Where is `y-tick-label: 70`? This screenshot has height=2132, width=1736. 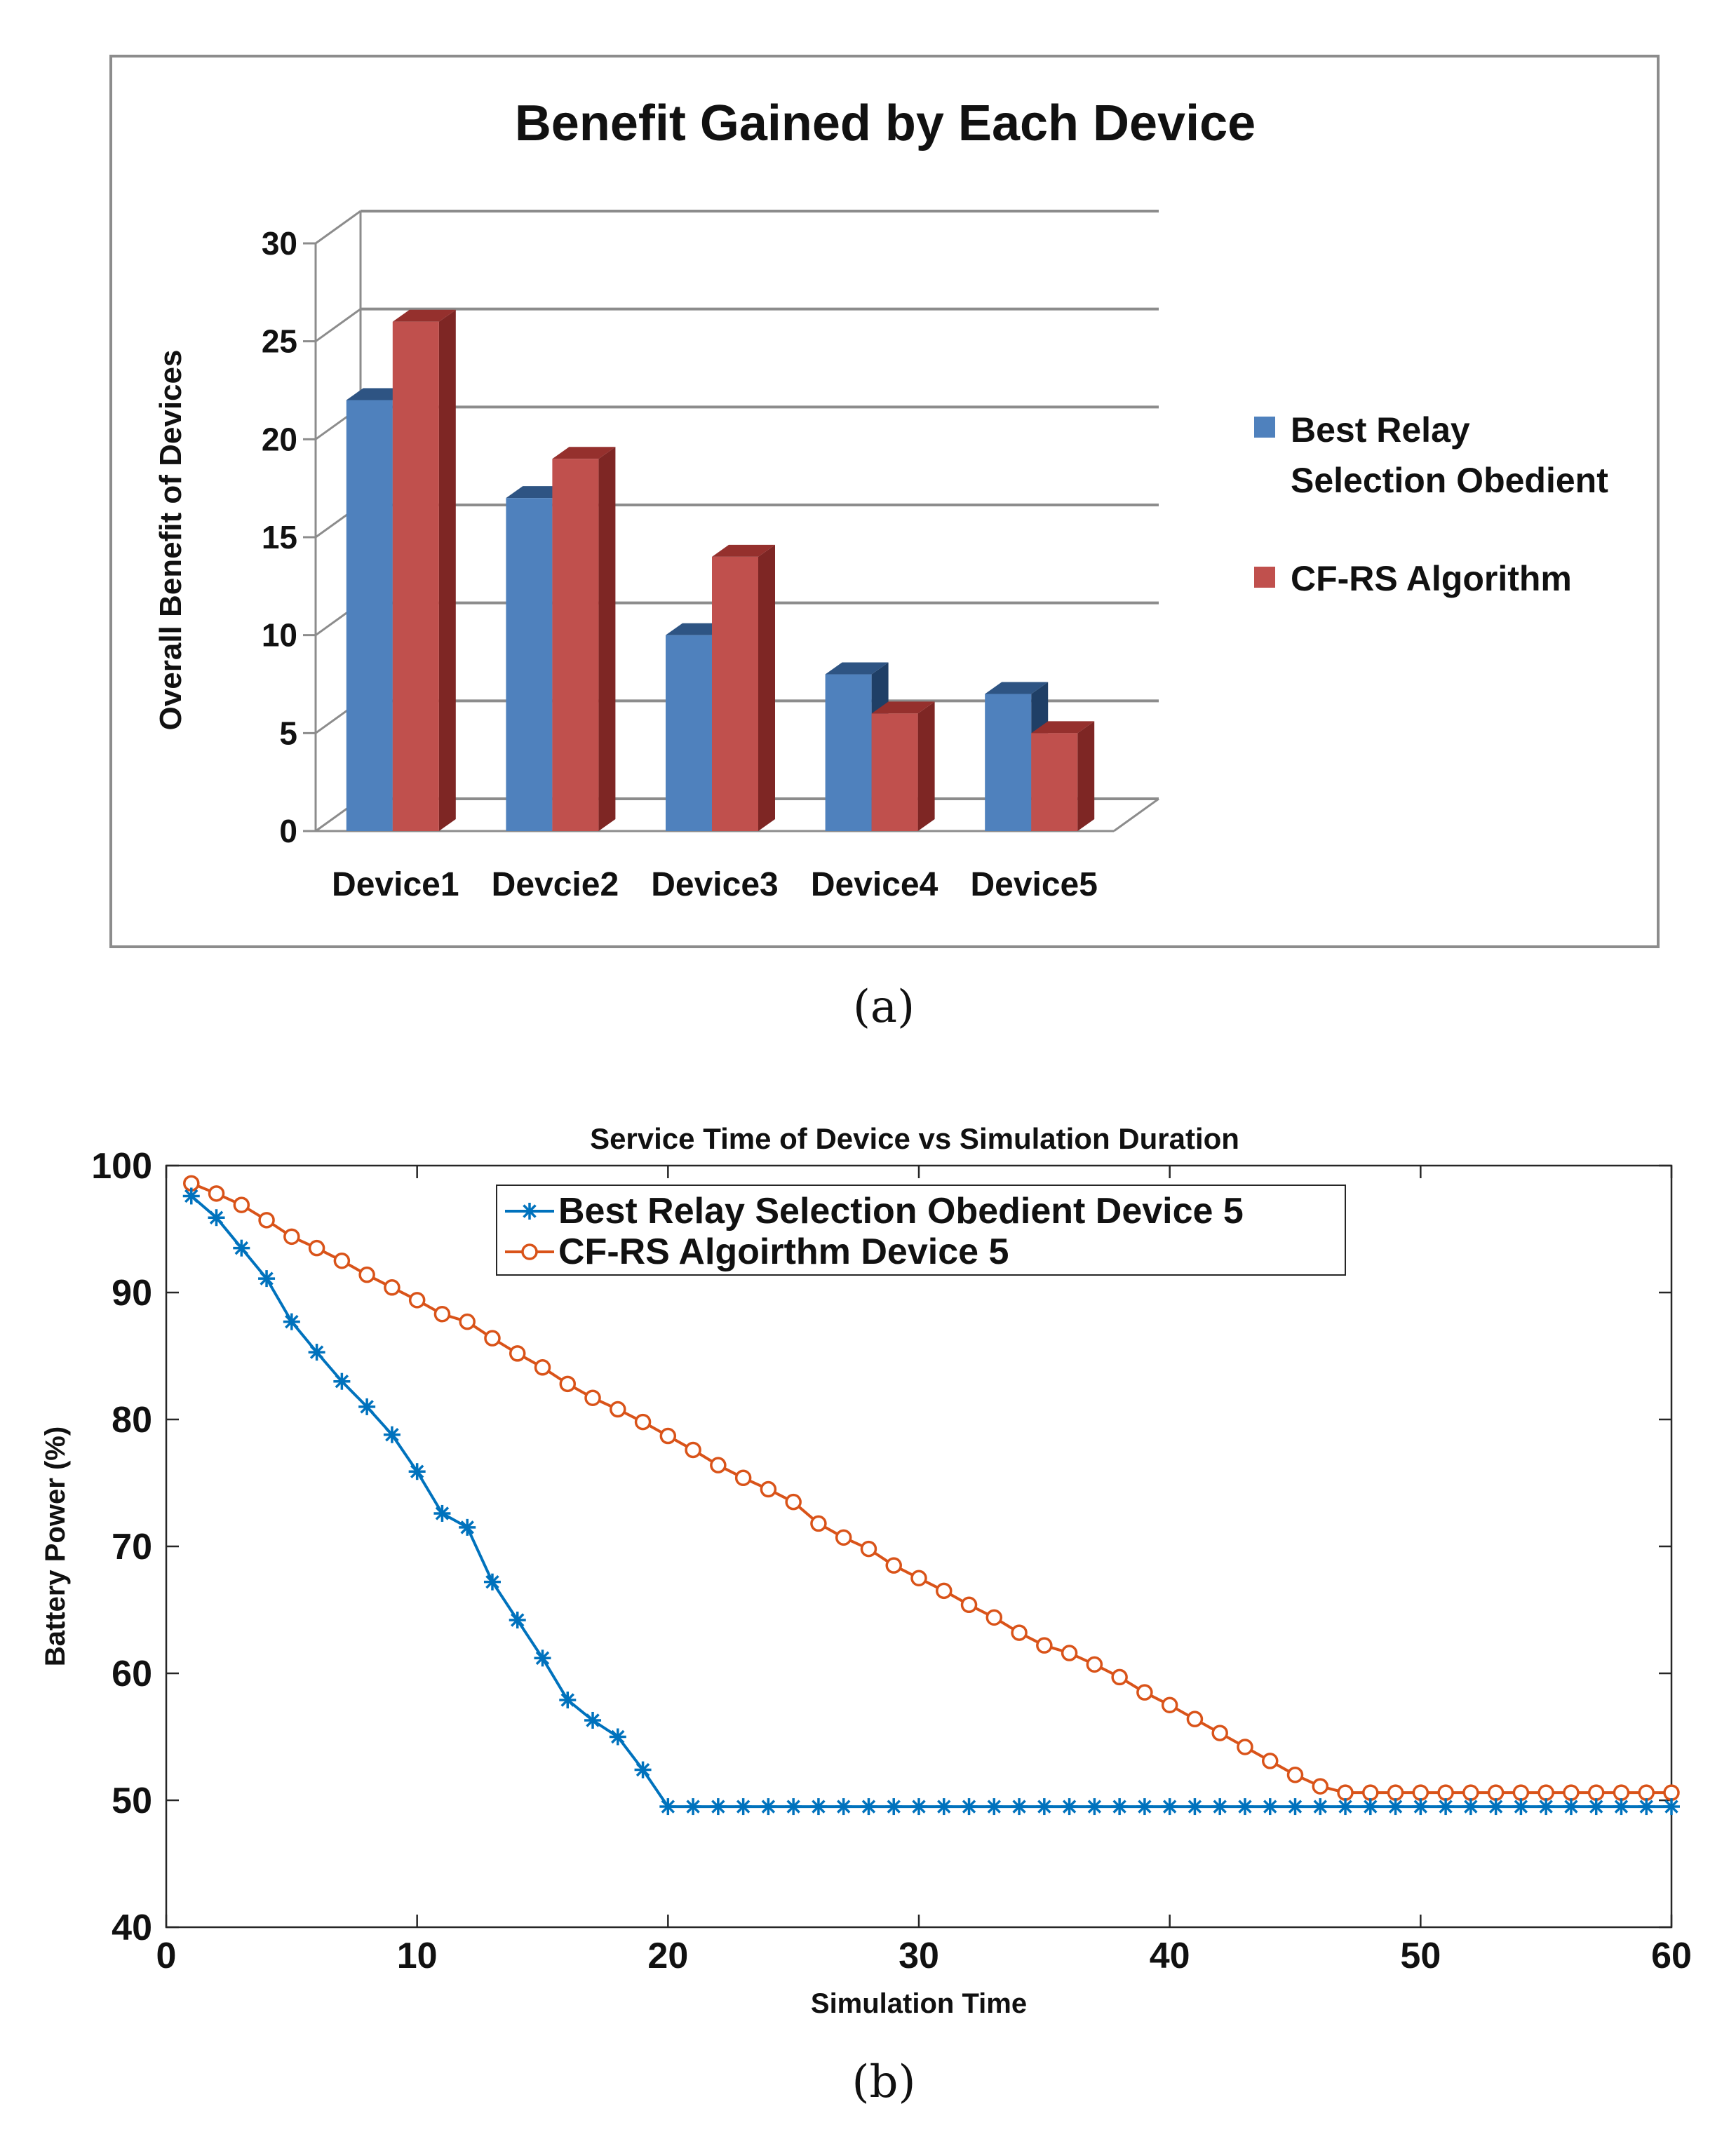
y-tick-label: 70 is located at coordinates (132, 1547).